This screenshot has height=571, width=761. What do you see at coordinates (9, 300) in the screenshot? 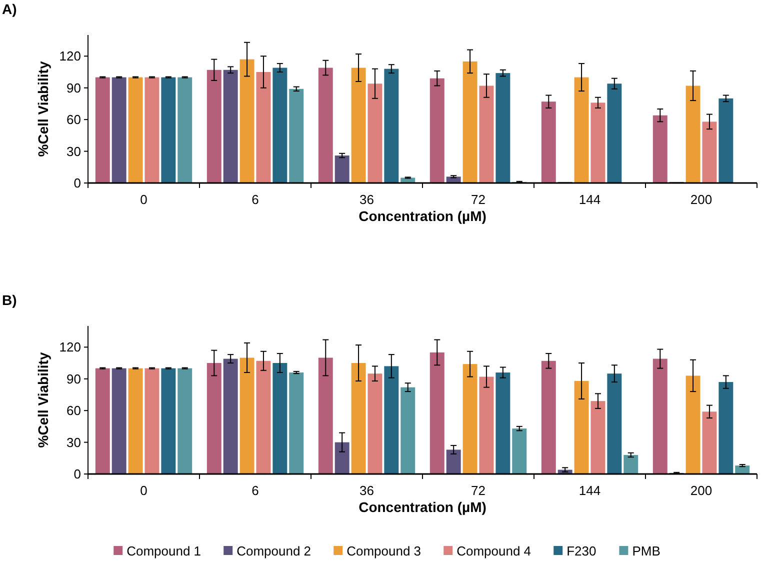
I see `chart-title: B)` at bounding box center [9, 300].